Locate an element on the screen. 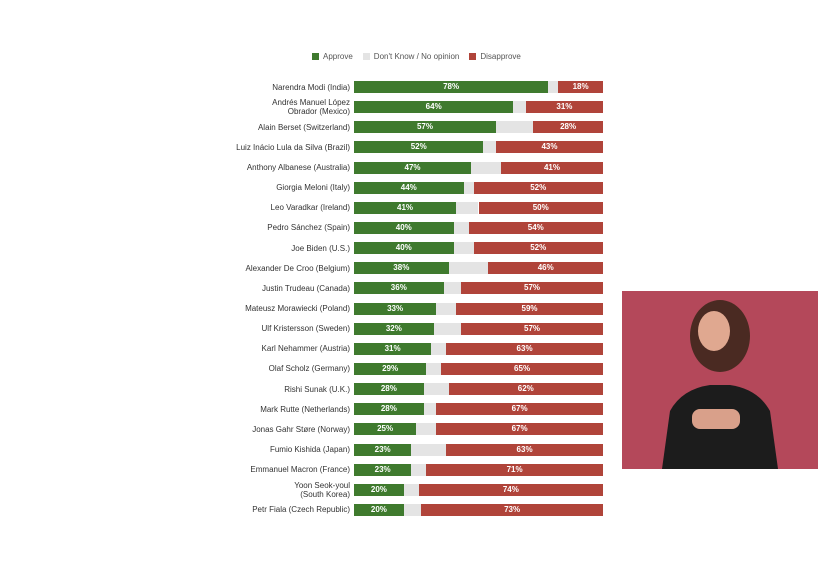 Image resolution: width=828 pixels, height=571 pixels. data-label: 31% is located at coordinates (564, 107).